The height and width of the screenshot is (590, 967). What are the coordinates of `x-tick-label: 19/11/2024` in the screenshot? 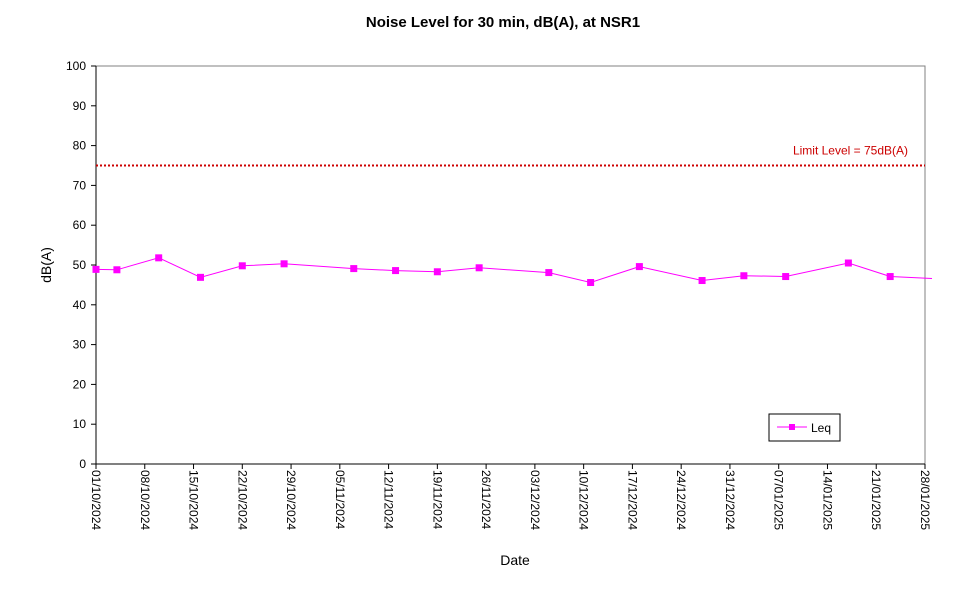 It's located at (437, 499).